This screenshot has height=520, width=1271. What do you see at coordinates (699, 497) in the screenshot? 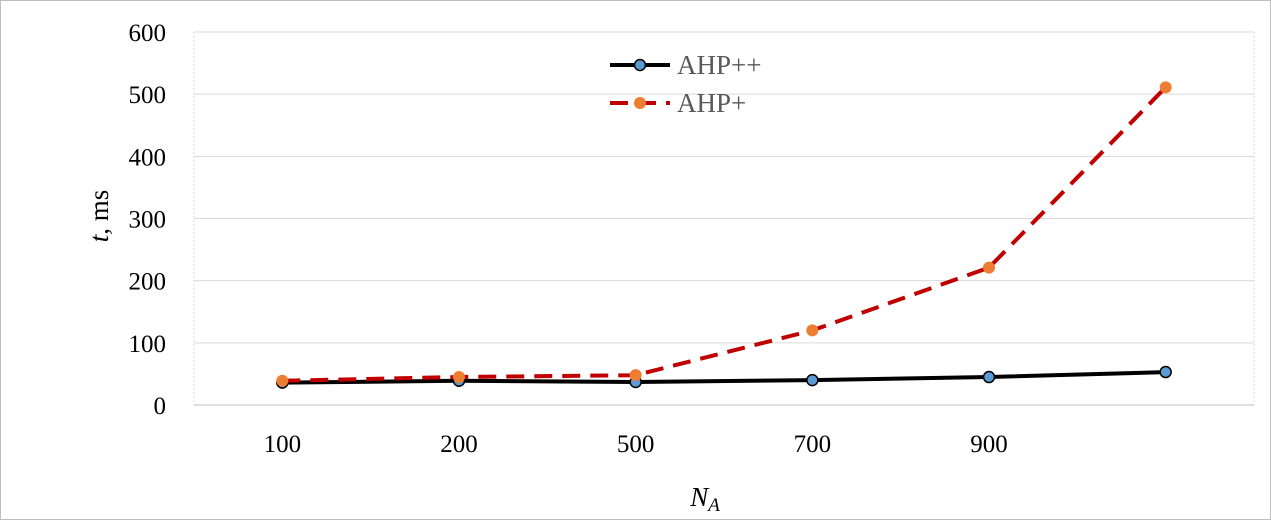
I see `x-axis-title-main: N` at bounding box center [699, 497].